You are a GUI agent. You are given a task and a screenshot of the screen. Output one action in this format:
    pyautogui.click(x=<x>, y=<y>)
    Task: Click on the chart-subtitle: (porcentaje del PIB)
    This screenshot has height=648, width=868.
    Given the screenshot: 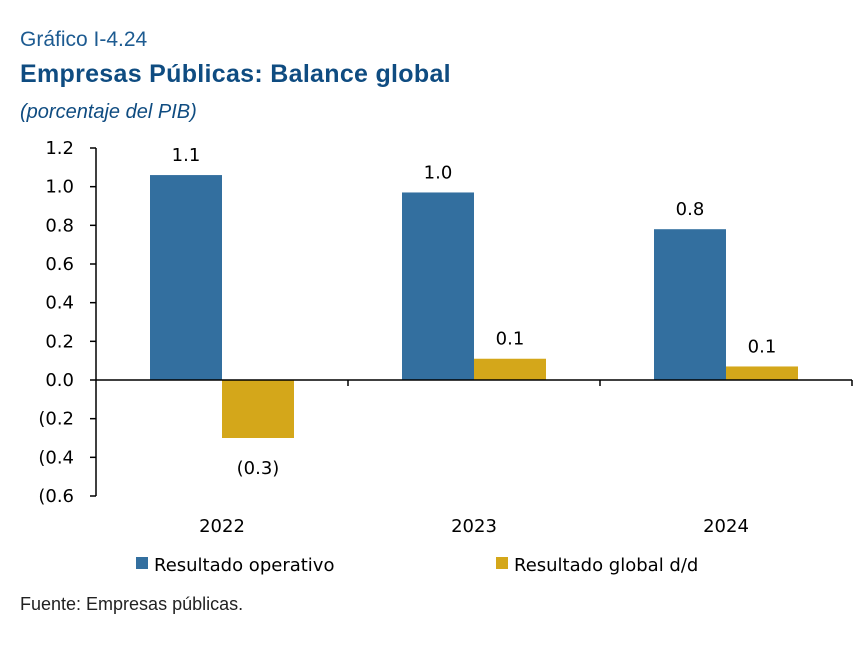 What is the action you would take?
    pyautogui.click(x=108, y=112)
    